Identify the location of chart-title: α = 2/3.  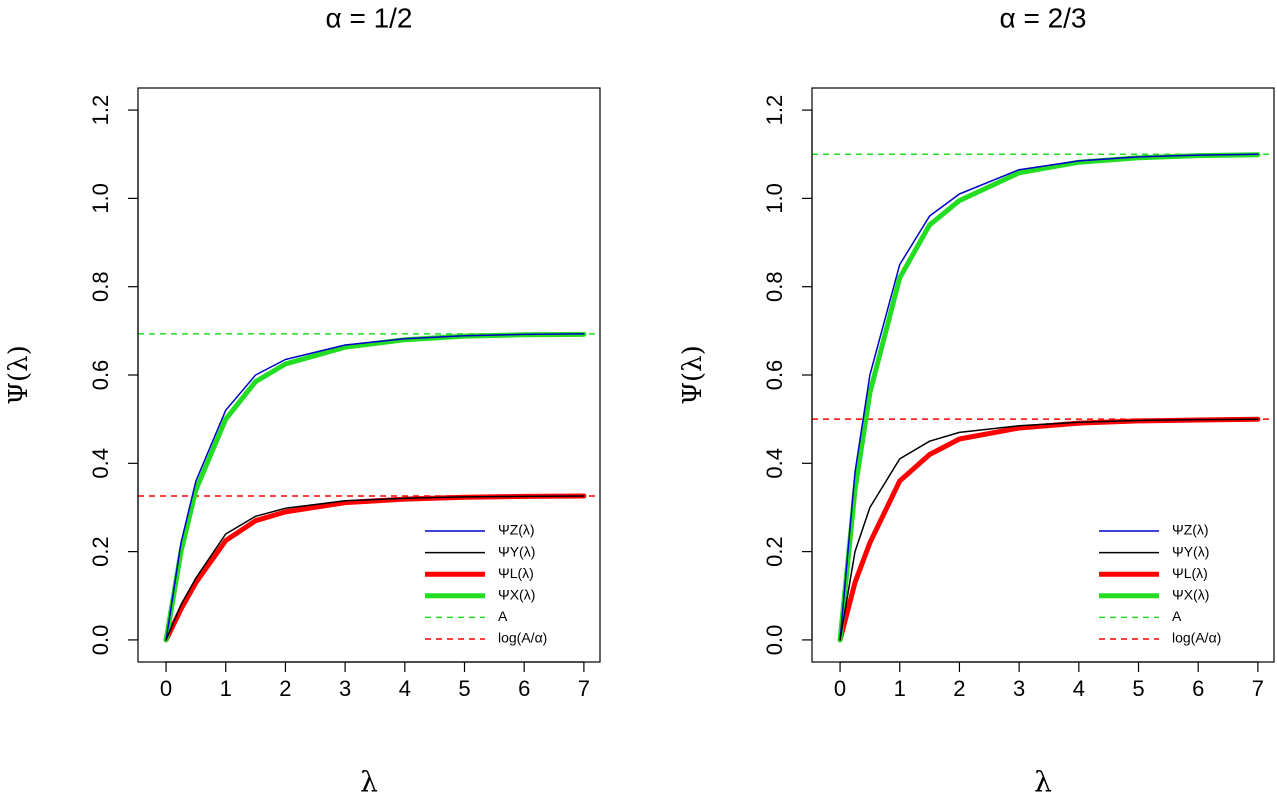
(1042, 17).